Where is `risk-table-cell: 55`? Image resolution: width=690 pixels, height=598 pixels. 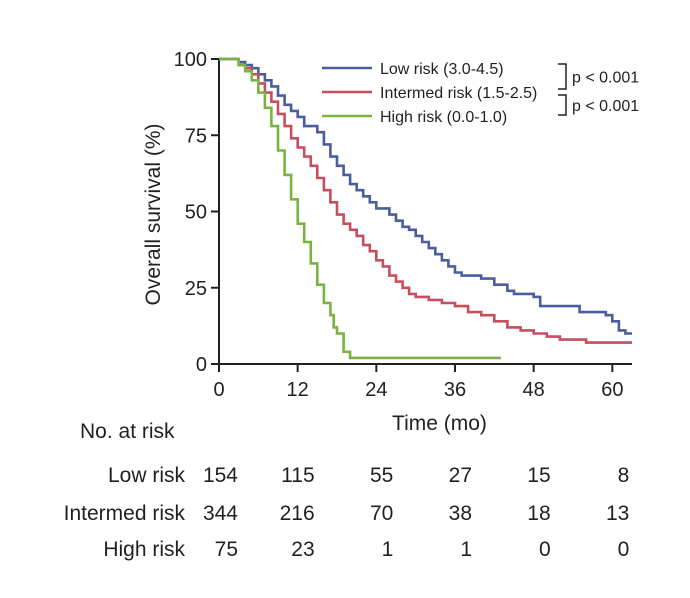 risk-table-cell: 55 is located at coordinates (381, 475).